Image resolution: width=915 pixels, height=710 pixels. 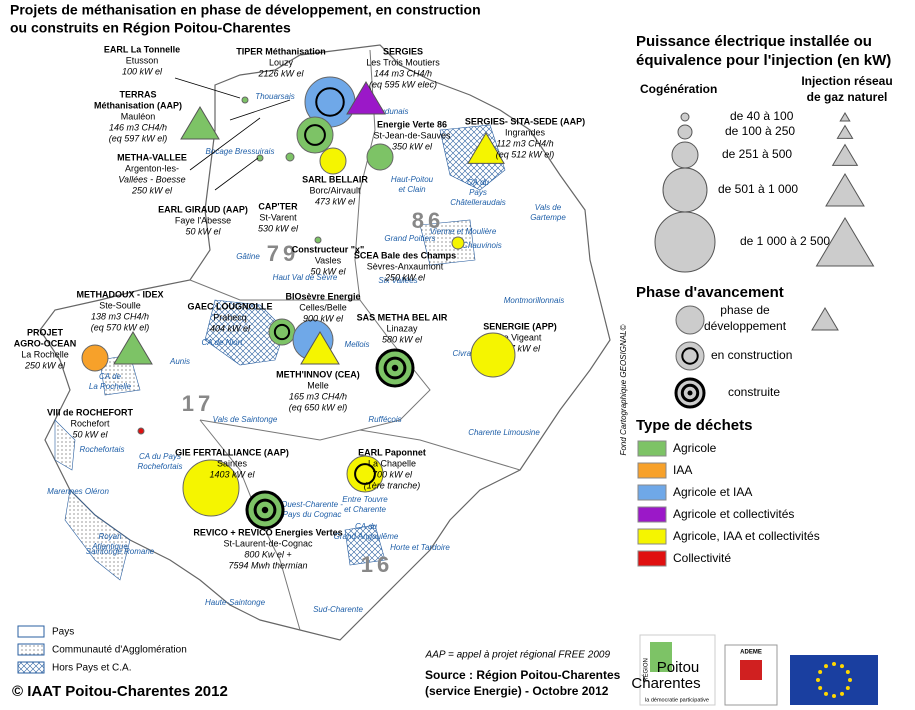 What do you see at coordinates (198, 403) in the screenshot?
I see `department-number: 17` at bounding box center [198, 403].